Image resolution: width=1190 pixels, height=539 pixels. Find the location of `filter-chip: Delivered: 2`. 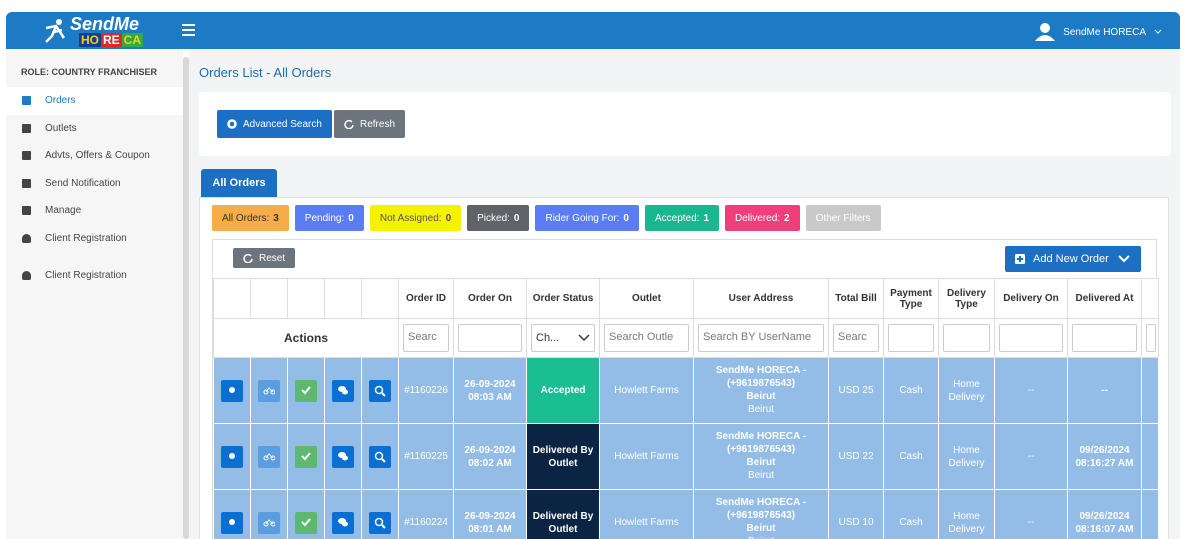

filter-chip: Delivered: 2 is located at coordinates (762, 218).